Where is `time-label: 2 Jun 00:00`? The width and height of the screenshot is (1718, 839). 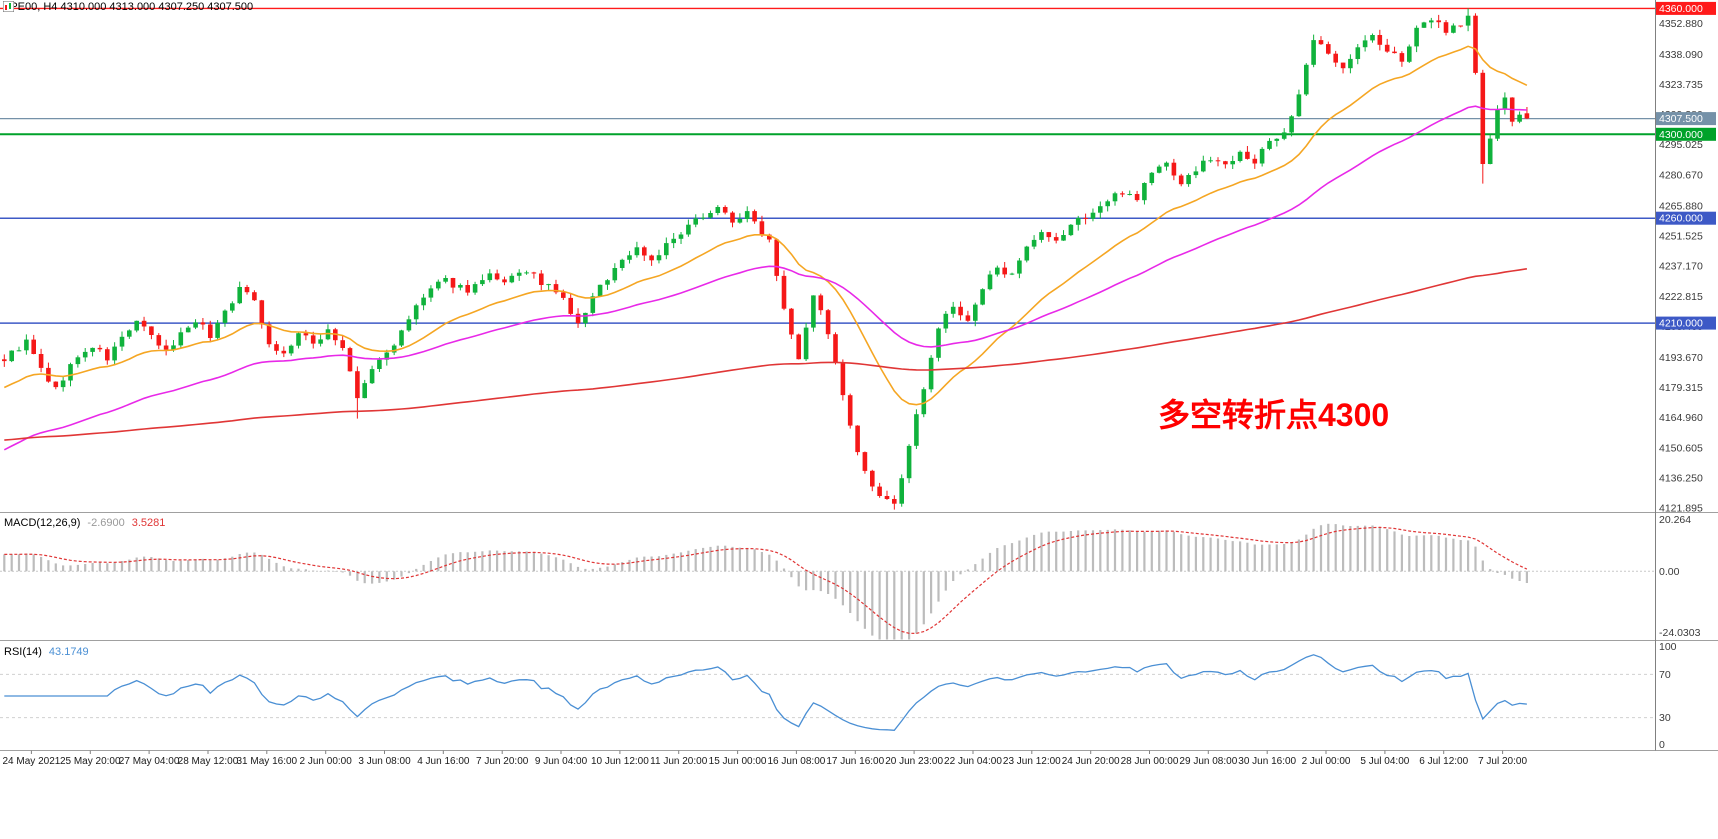 time-label: 2 Jun 00:00 is located at coordinates (326, 761).